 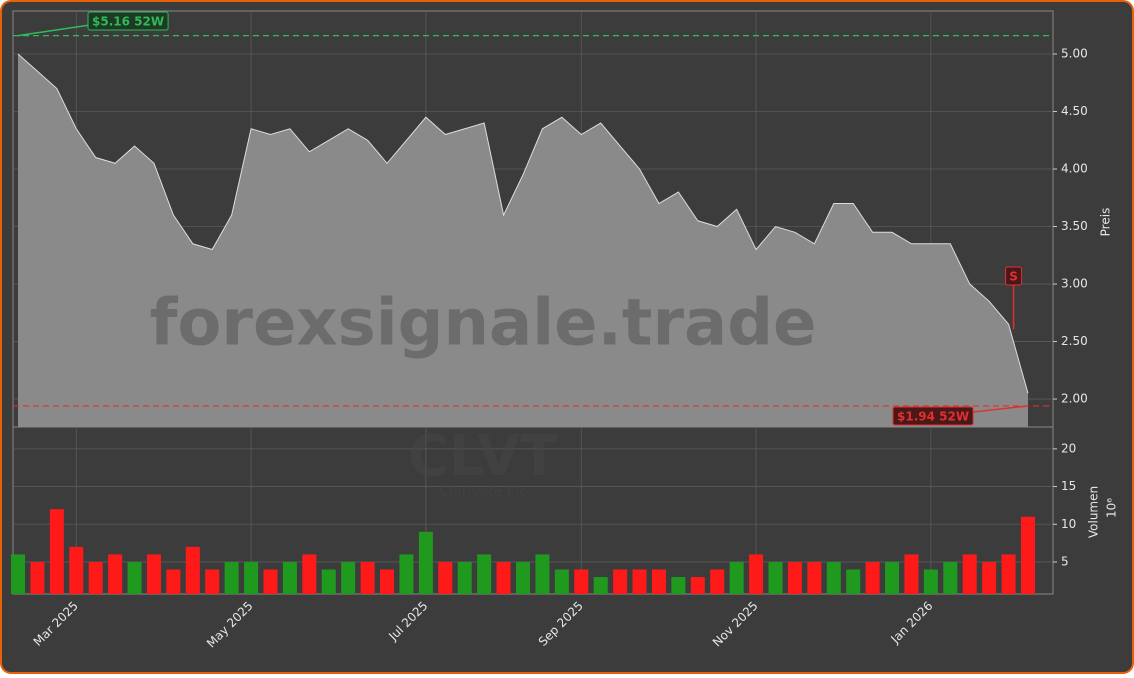 I want to click on y-tick-label: 3.00, so click(x=1074, y=284).